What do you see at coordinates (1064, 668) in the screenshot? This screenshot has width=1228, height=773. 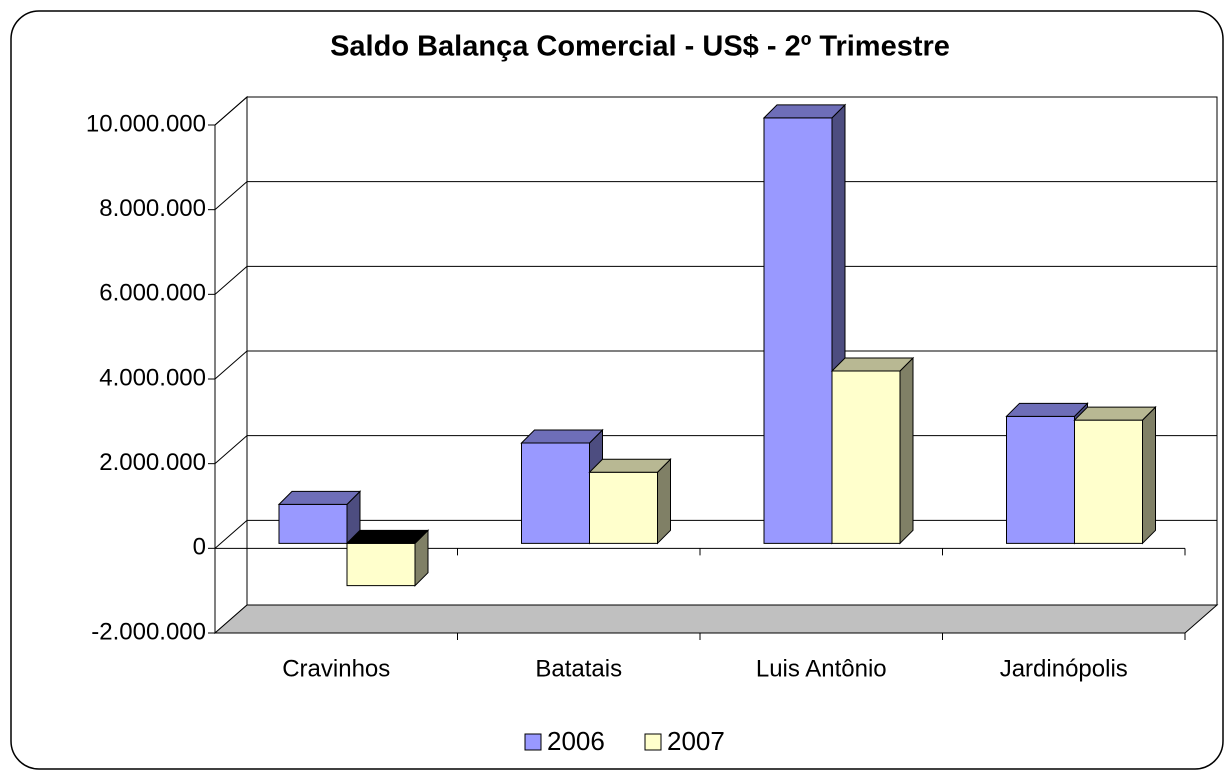 I see `x-tick-label: Jardinópolis` at bounding box center [1064, 668].